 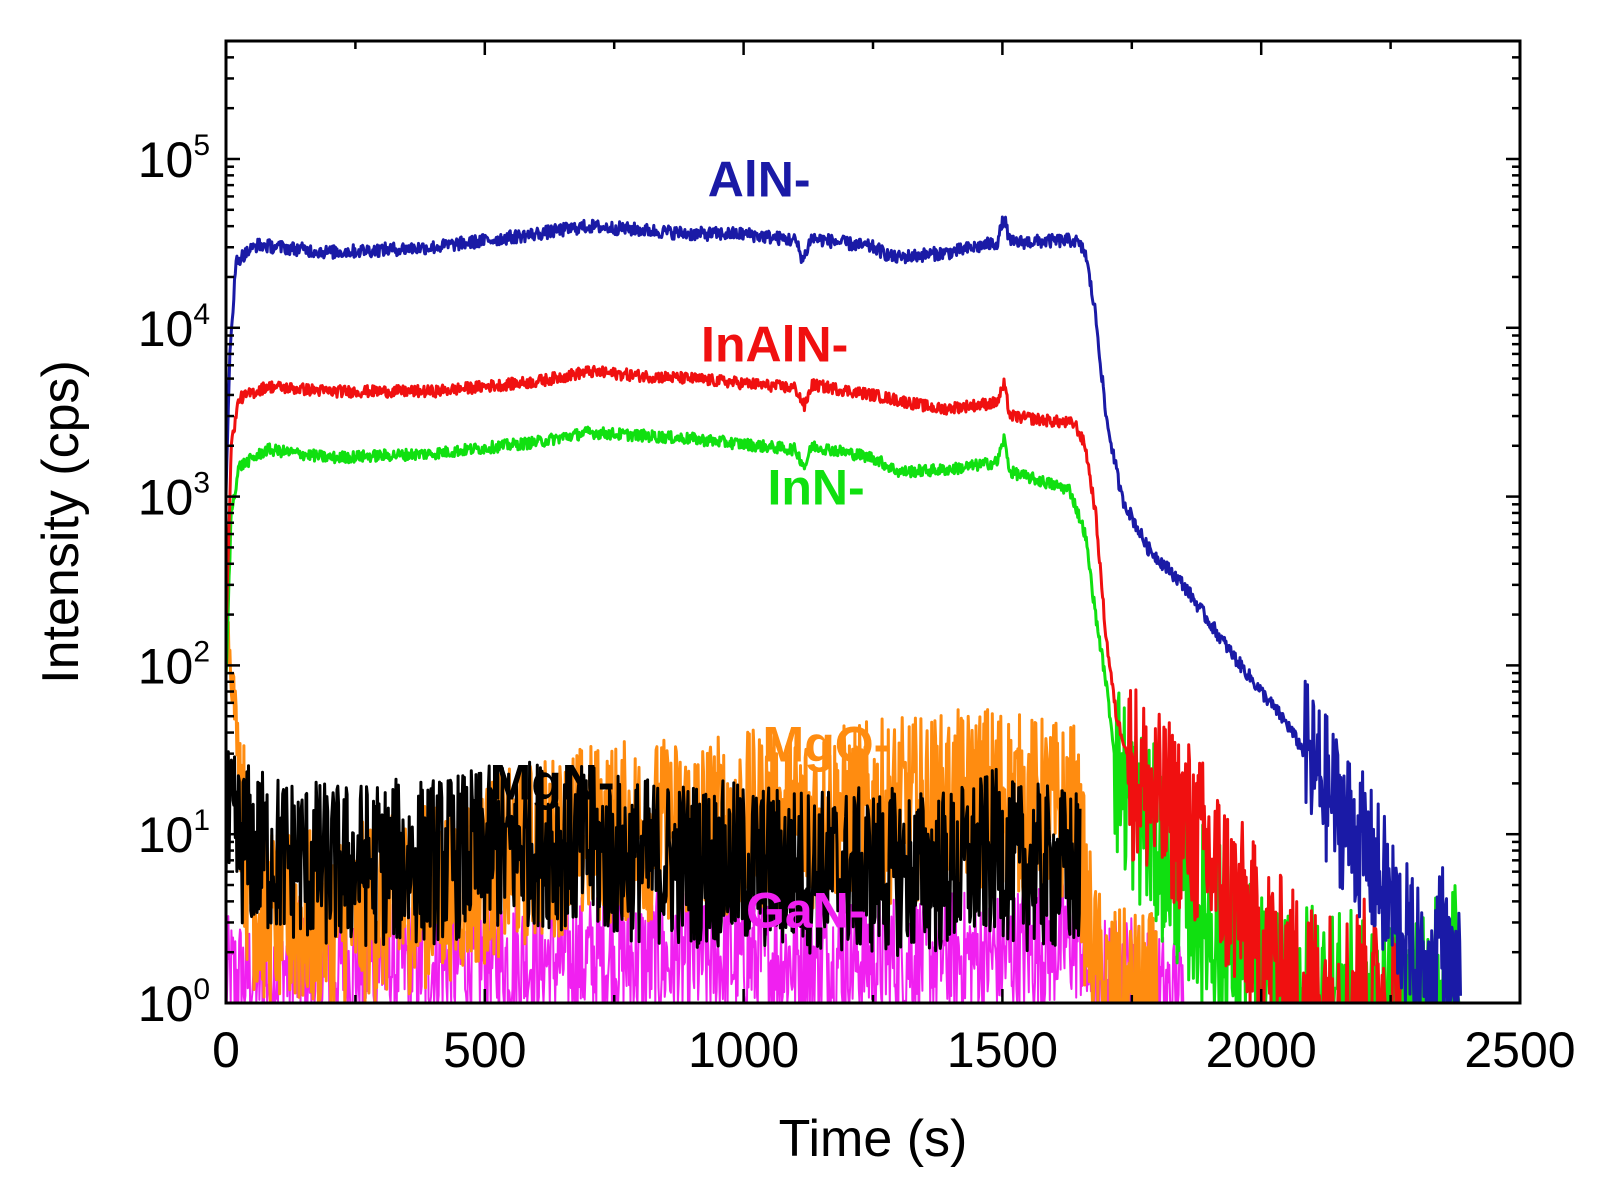 I want to click on series-label-gan: GaN-, so click(x=805, y=911).